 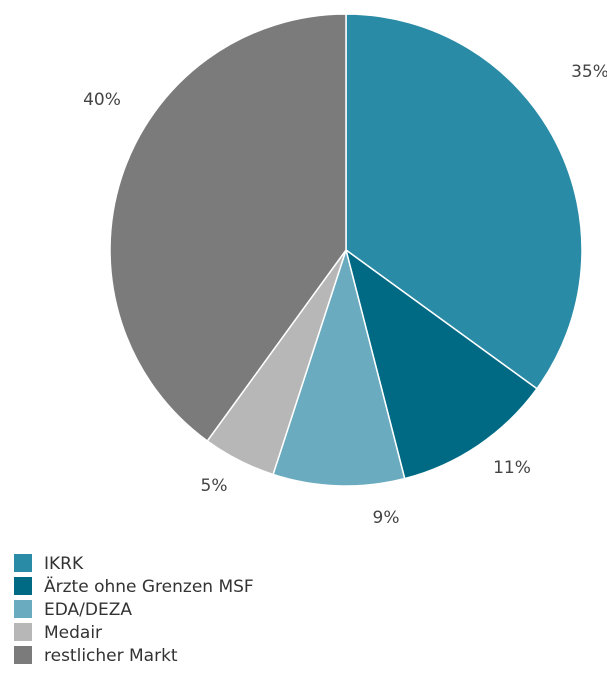 What do you see at coordinates (386, 518) in the screenshot?
I see `data-label: 9%` at bounding box center [386, 518].